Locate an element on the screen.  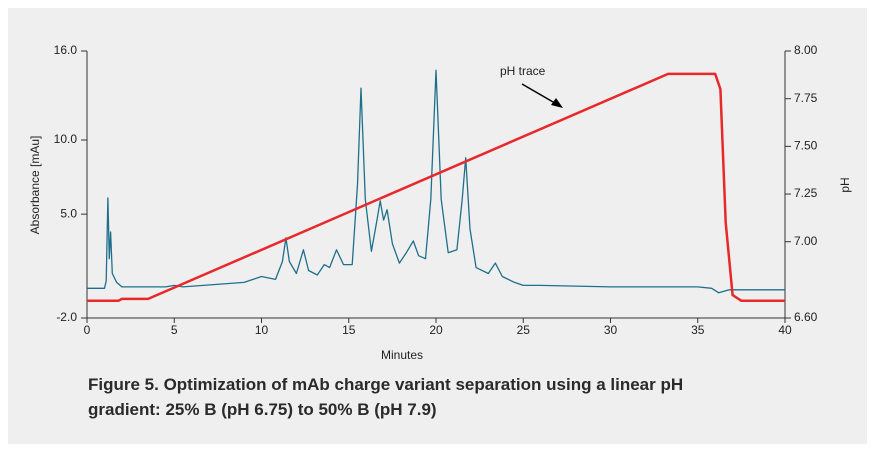
y2-tick-label: 7.75 is located at coordinates (806, 98).